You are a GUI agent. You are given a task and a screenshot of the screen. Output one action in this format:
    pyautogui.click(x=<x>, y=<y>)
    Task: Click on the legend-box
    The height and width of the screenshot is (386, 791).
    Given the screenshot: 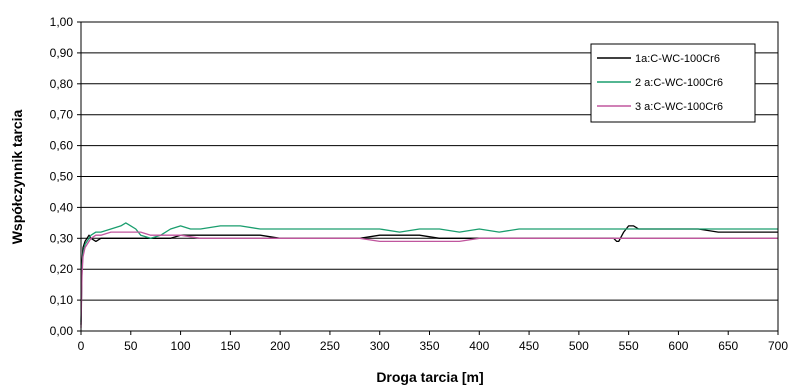 What is the action you would take?
    pyautogui.click(x=673, y=83)
    